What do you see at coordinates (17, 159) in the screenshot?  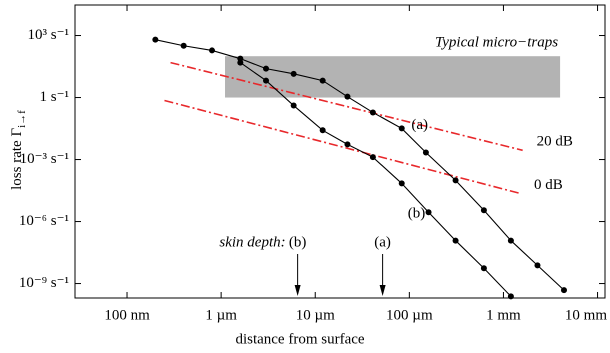 I see `y-label-main: loss rate Γ` at bounding box center [17, 159].